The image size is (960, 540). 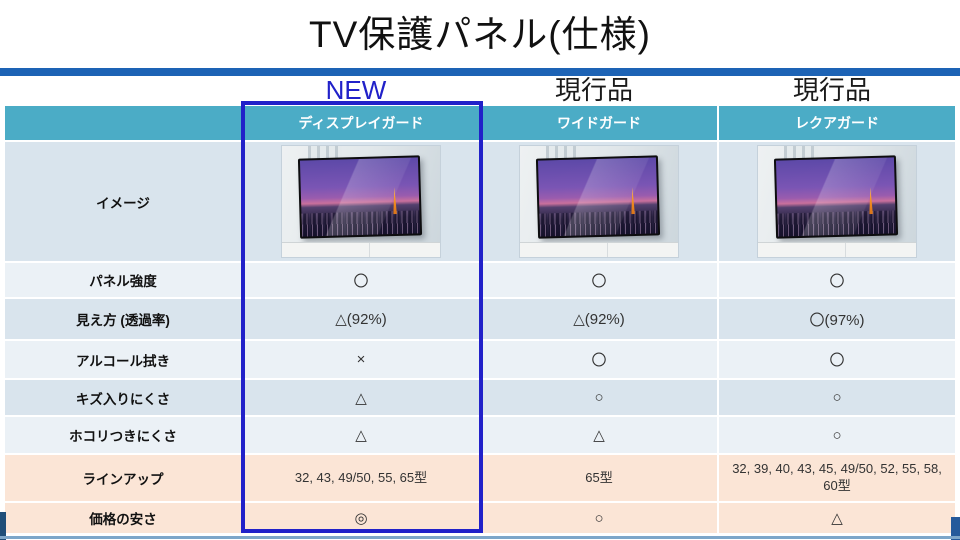 I want to click on tag-current-product-1: 現行品, so click(x=593, y=90).